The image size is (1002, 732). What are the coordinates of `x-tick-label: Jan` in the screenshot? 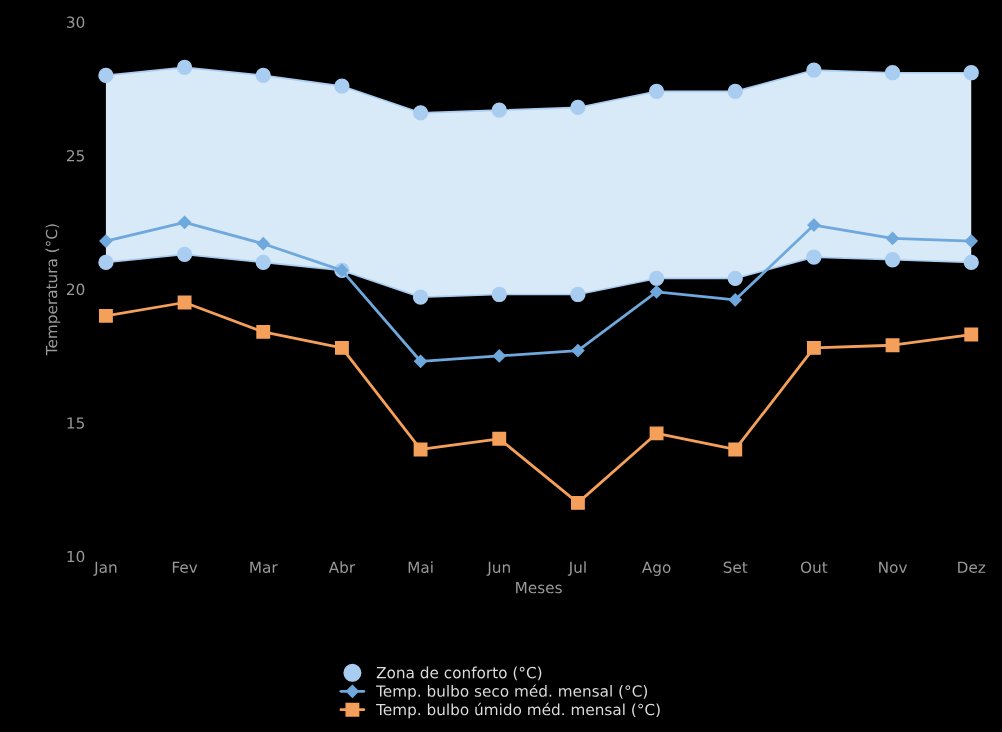 It's located at (105, 568).